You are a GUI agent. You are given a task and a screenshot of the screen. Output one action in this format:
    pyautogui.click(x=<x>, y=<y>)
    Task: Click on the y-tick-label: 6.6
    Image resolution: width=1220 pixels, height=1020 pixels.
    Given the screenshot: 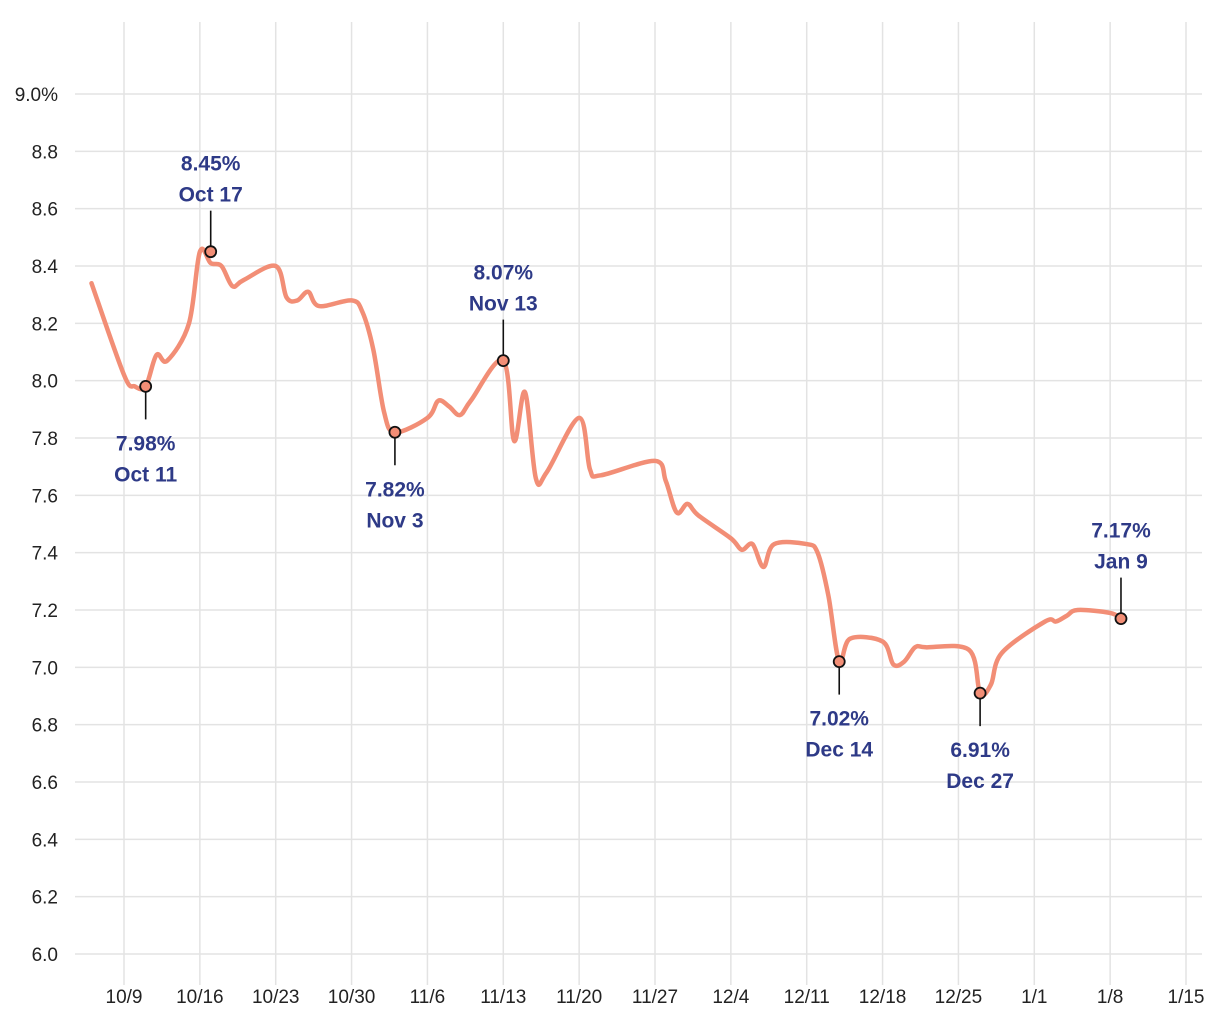 What is the action you would take?
    pyautogui.click(x=45, y=783)
    